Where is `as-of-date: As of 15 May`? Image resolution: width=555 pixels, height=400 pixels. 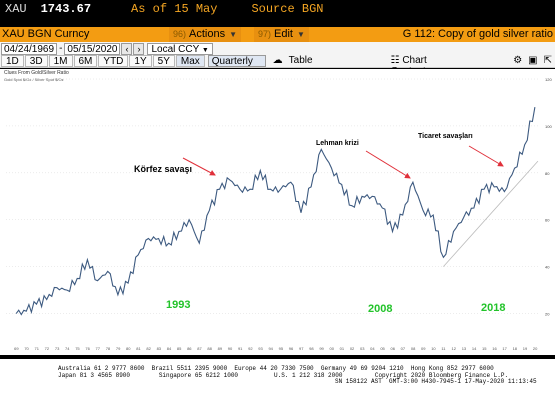 as-of-date: As of 15 May is located at coordinates (174, 9).